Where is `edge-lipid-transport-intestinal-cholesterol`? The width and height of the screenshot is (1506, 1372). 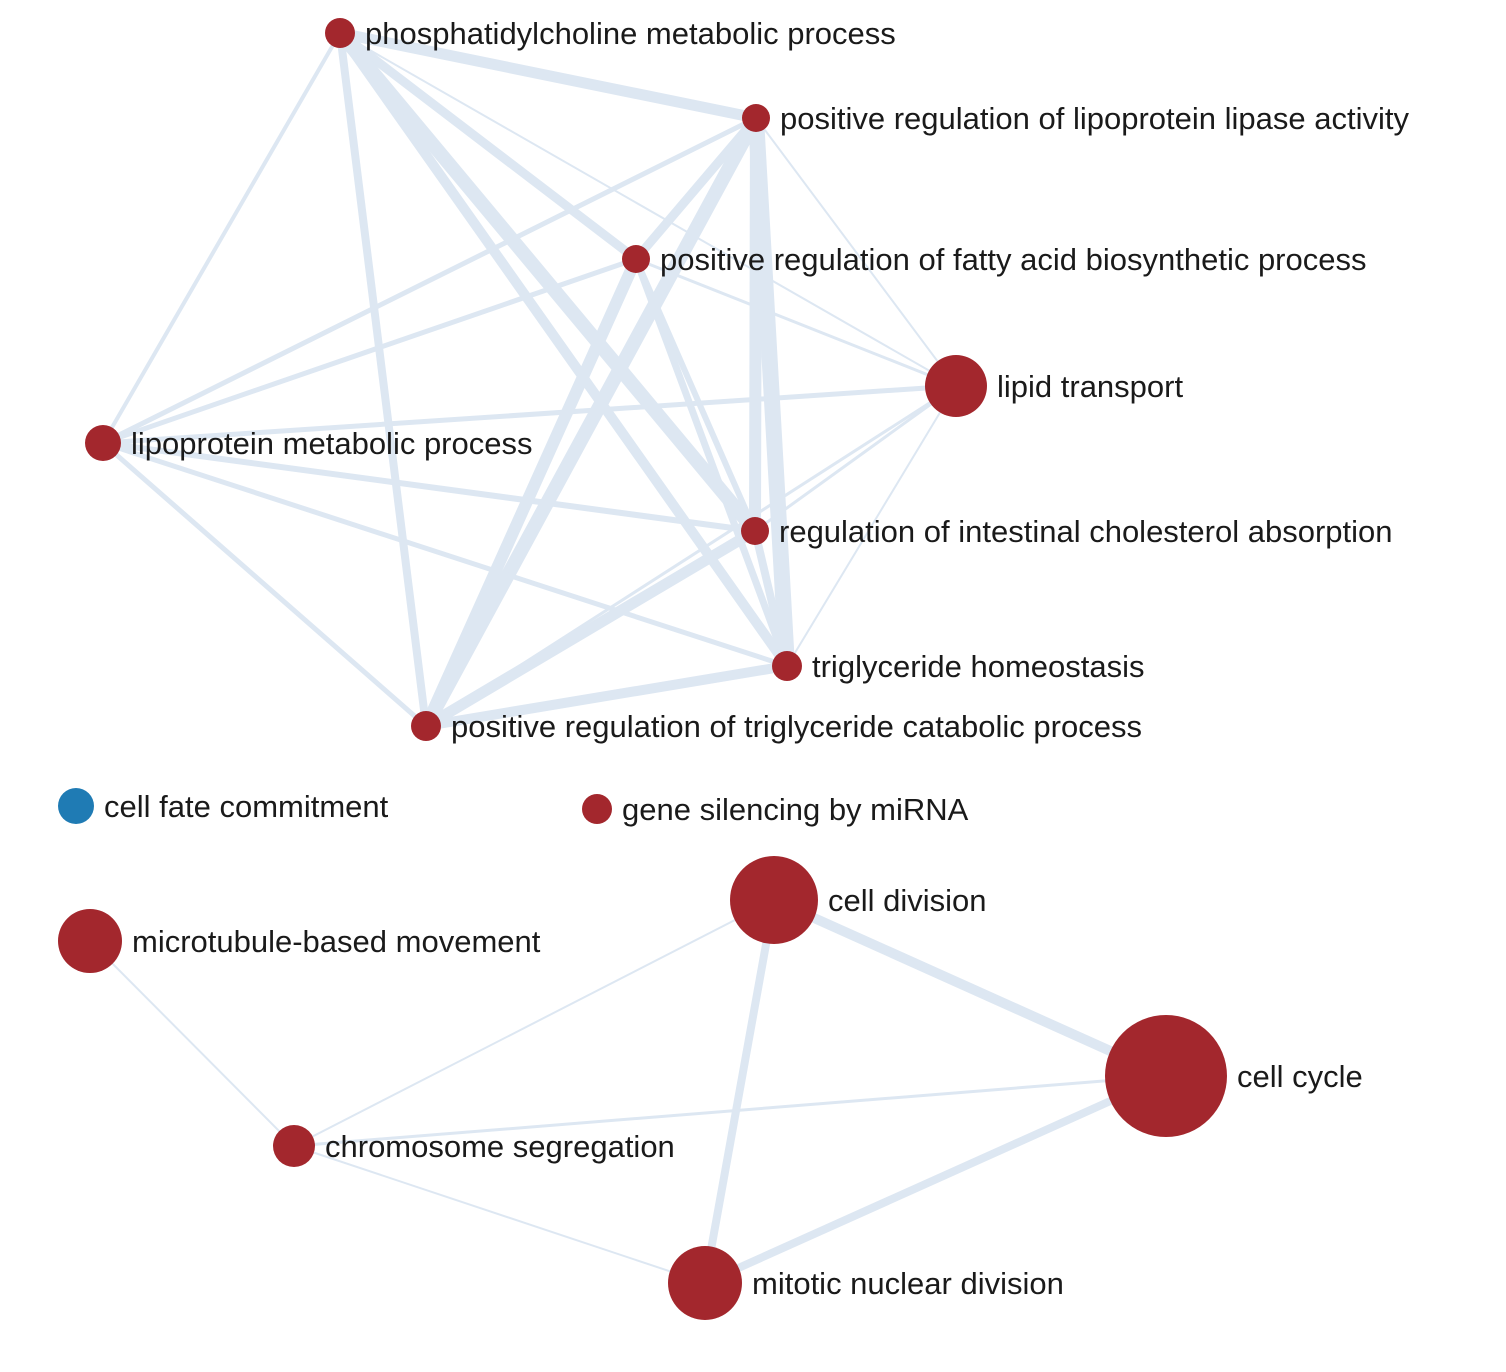
edge-lipid-transport-intestinal-cholesterol is located at coordinates (855, 458).